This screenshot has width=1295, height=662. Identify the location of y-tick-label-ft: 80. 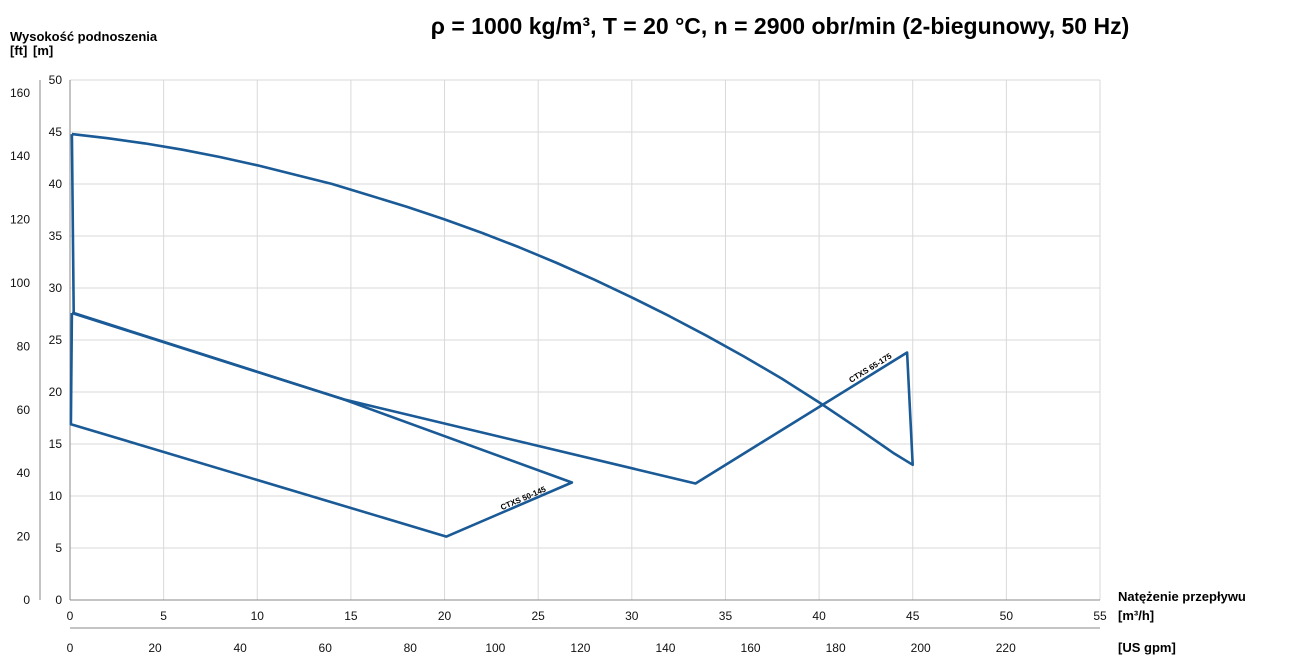
(24, 346).